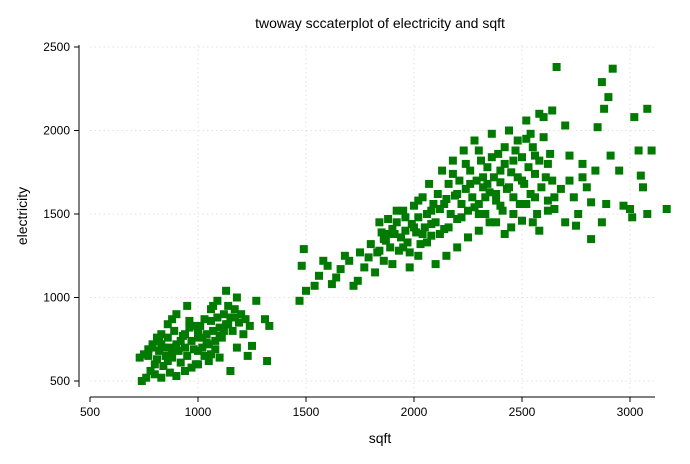 Image resolution: width=690 pixels, height=464 pixels. Describe the element at coordinates (362, 408) in the screenshot. I see `x-axis-ticks: 500 1000 1500 2000 2500 3000` at that location.